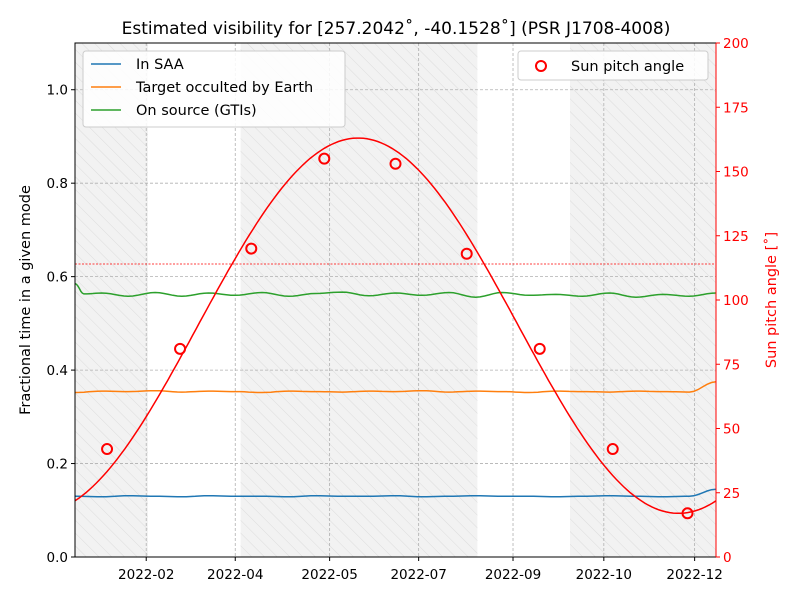 Image resolution: width=800 pixels, height=600 pixels. Describe the element at coordinates (61, 324) in the screenshot. I see `left-axis-ticks: 0.0 0.2 0.4 0.6 0.8 1.0` at that location.